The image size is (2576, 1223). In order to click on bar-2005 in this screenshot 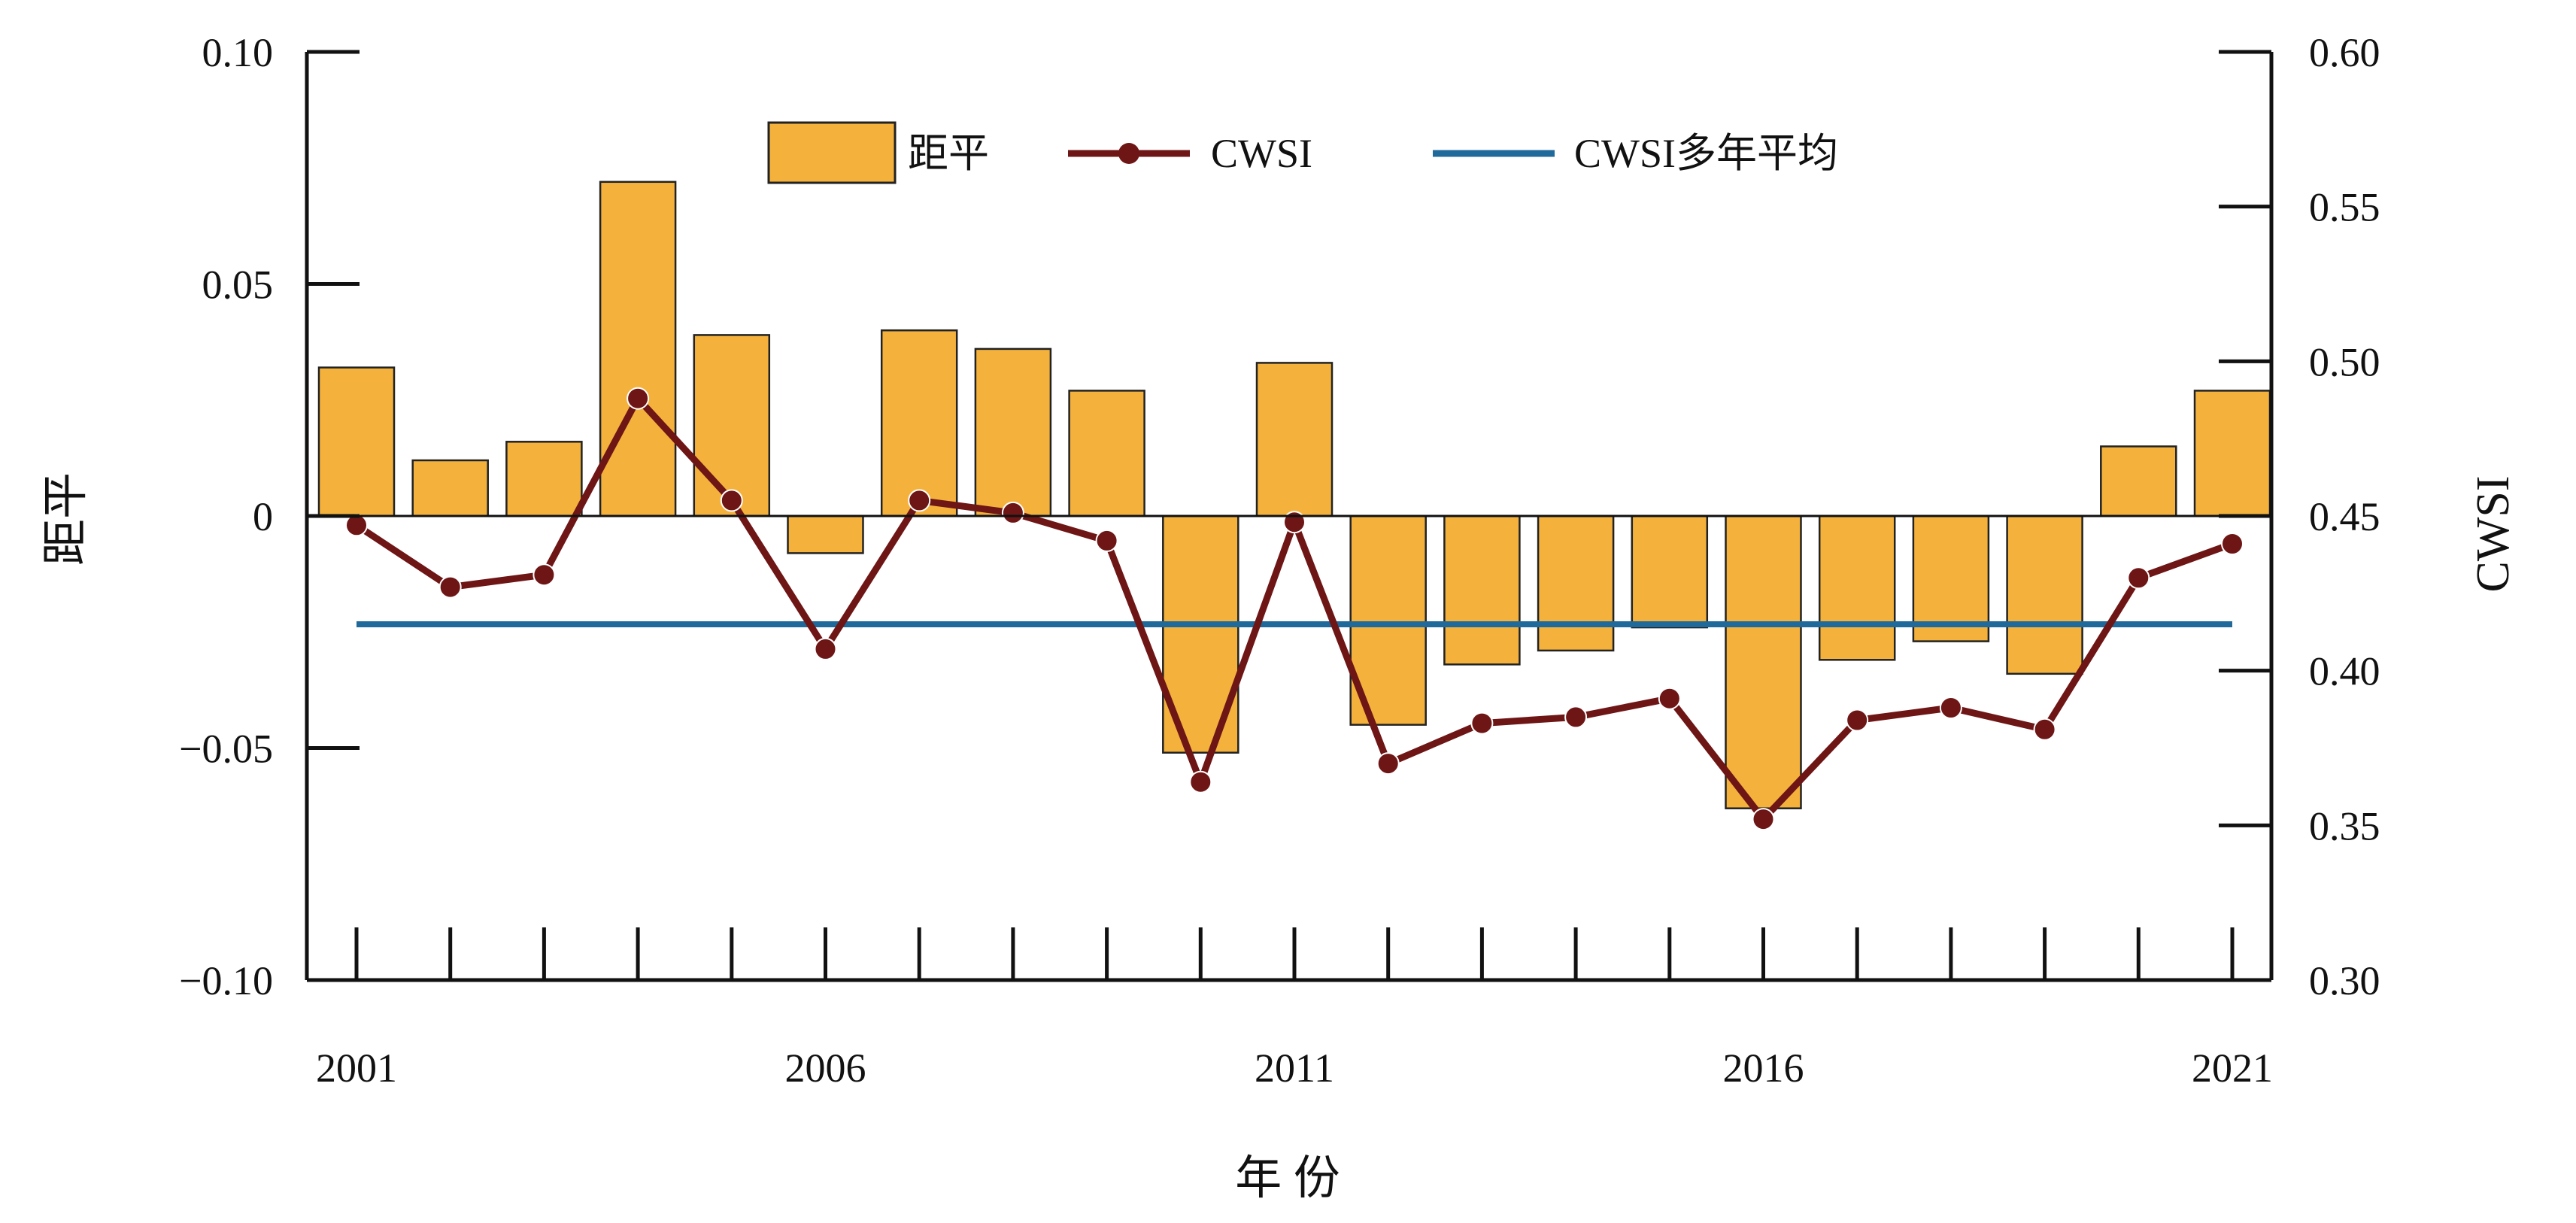, I will do `click(732, 425)`.